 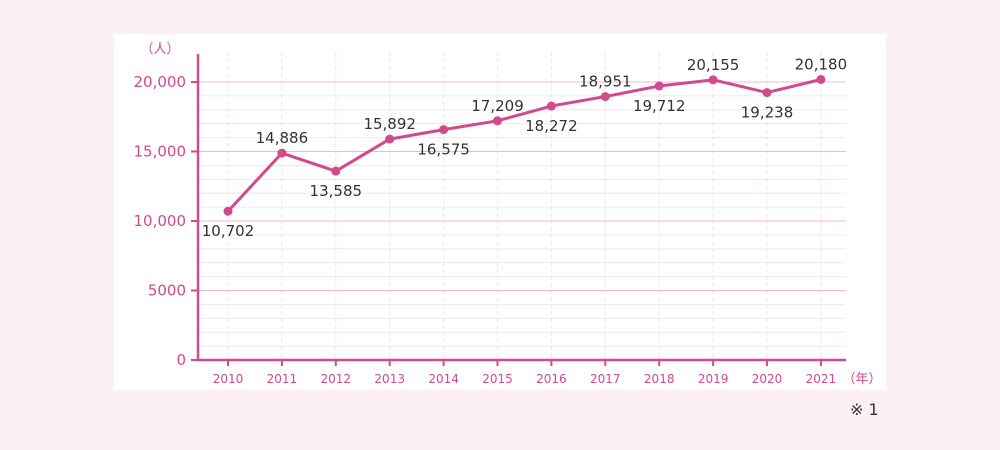 What do you see at coordinates (821, 379) in the screenshot?
I see `x-tick-label: 2021` at bounding box center [821, 379].